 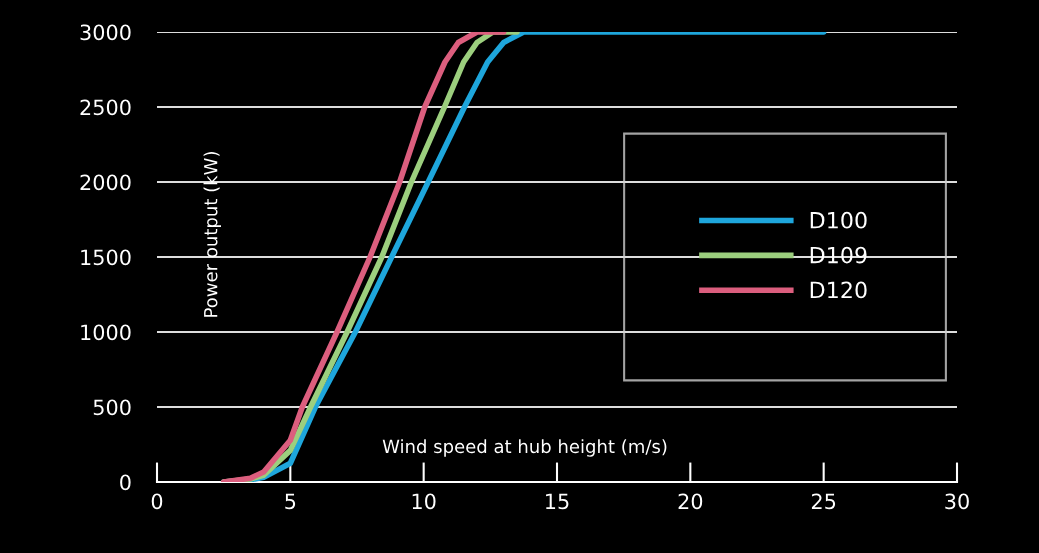 I want to click on legend-label: D100, so click(x=838, y=220).